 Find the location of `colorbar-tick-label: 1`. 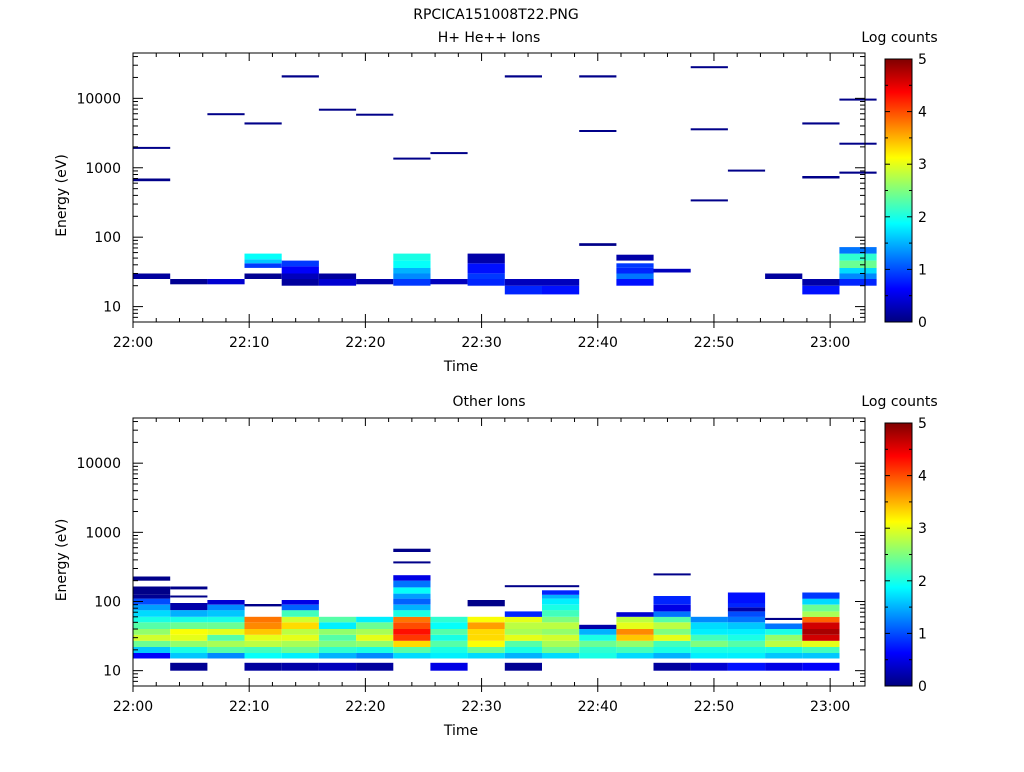

colorbar-tick-label: 1 is located at coordinates (922, 634).